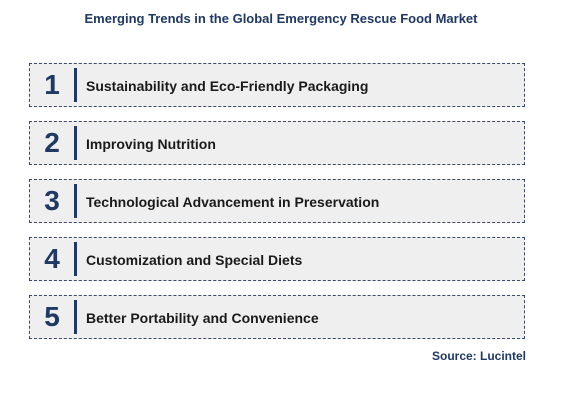 Image resolution: width=562 pixels, height=402 pixels. What do you see at coordinates (151, 144) in the screenshot?
I see `trend-label: Improving Nutrition` at bounding box center [151, 144].